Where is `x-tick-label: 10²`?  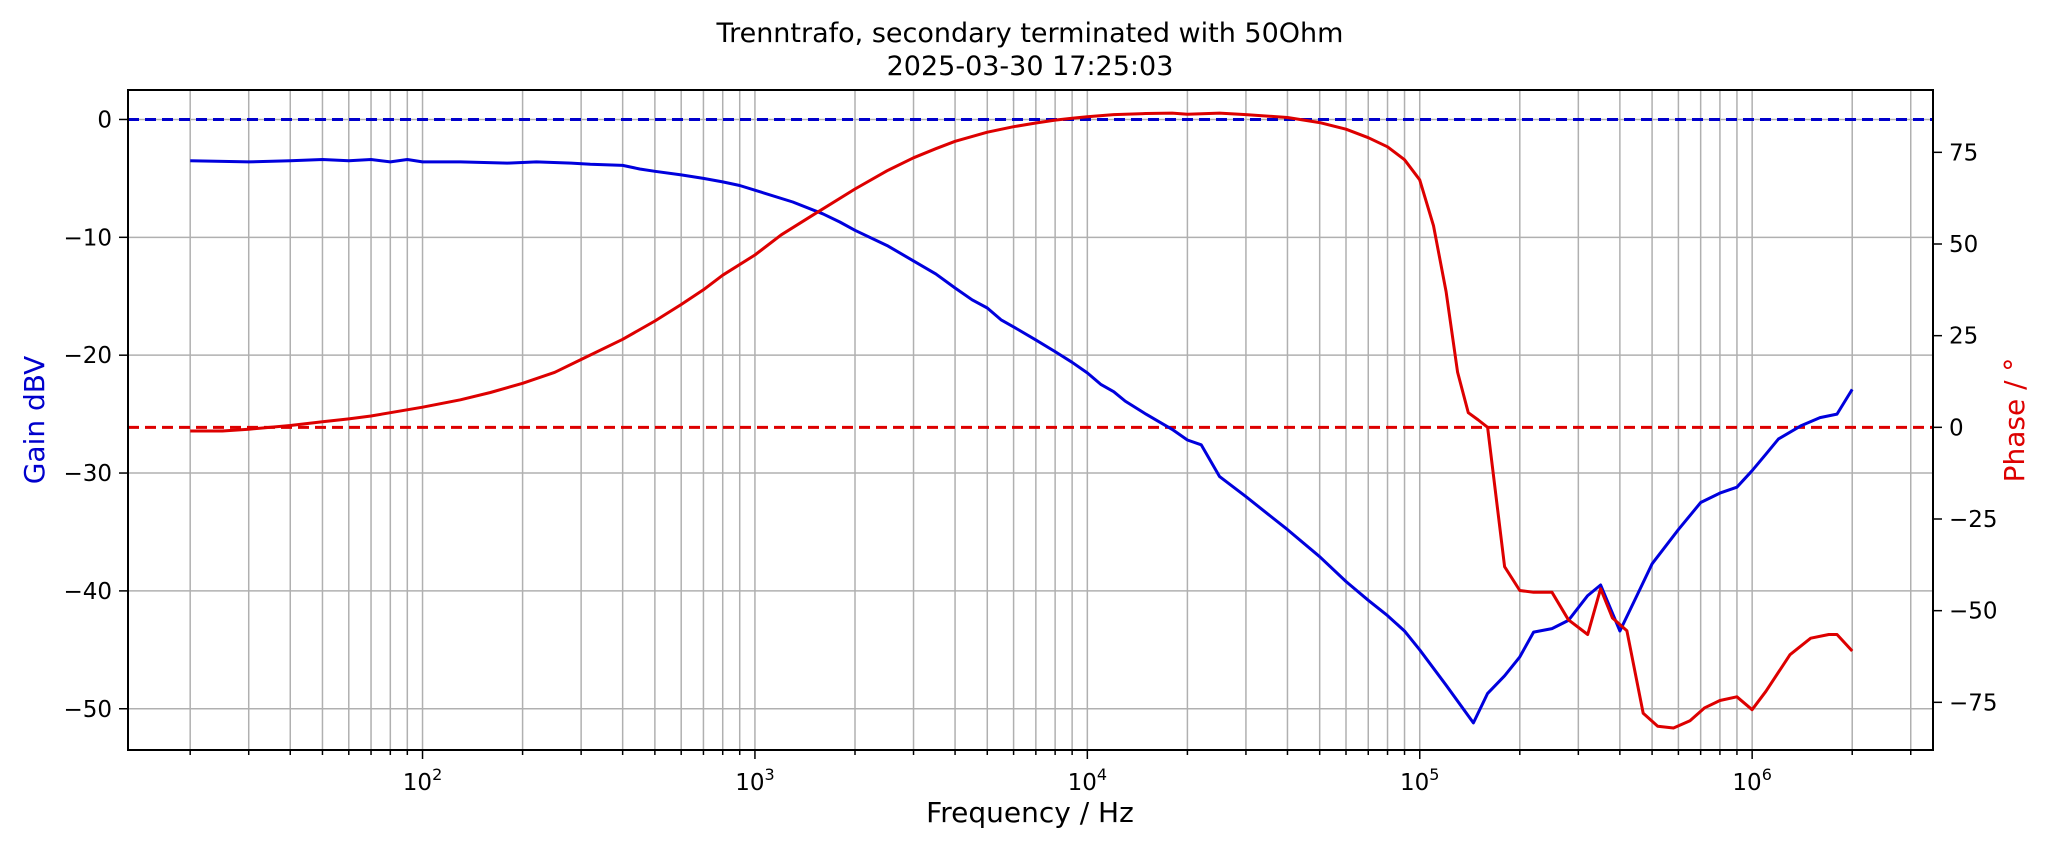 x-tick-label: 10² is located at coordinates (422, 780).